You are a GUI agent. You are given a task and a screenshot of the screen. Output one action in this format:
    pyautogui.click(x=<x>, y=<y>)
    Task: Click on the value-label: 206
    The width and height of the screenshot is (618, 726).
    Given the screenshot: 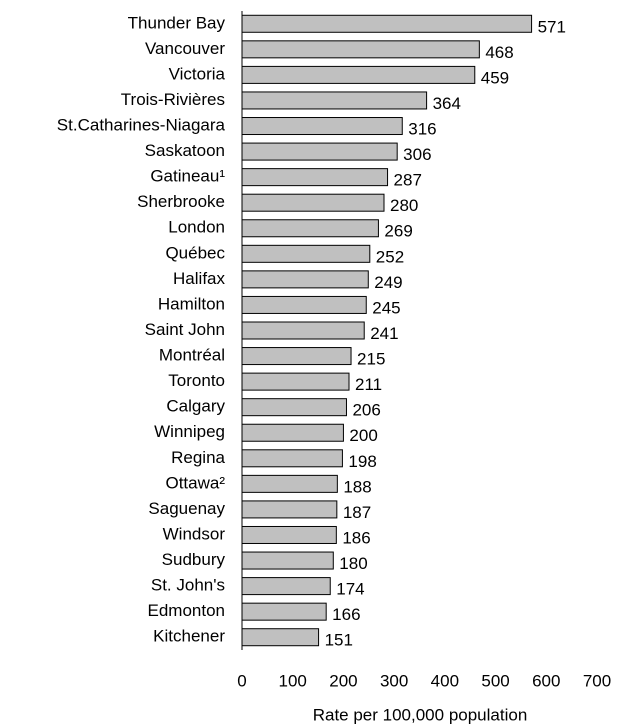 What is the action you would take?
    pyautogui.click(x=366, y=410)
    